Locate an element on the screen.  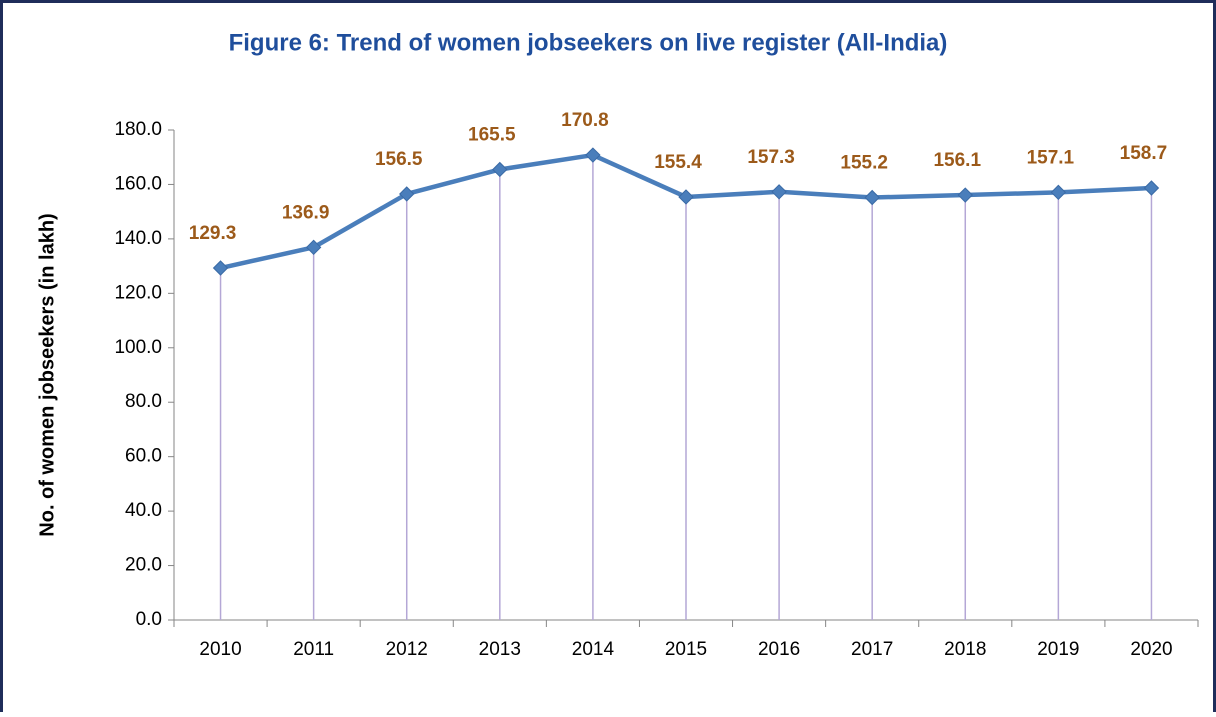
x-tick-label: 2020 is located at coordinates (1151, 649).